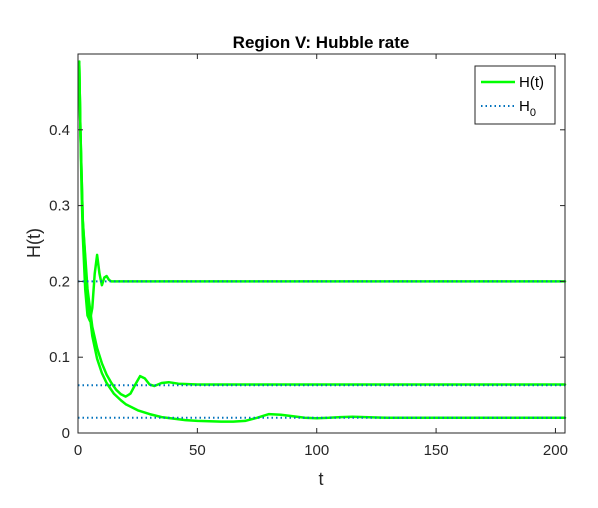  What do you see at coordinates (533, 113) in the screenshot?
I see `legend-label-h0-subscript: 0` at bounding box center [533, 113].